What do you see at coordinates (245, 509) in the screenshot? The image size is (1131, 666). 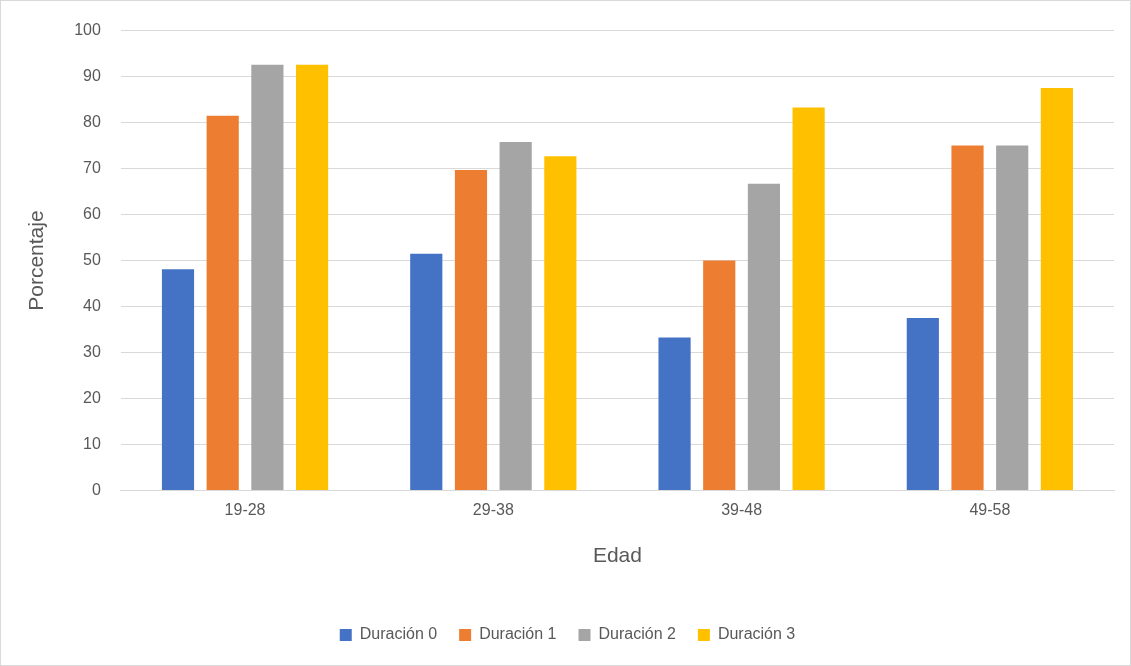 I see `x-tick-label: 19-28` at bounding box center [245, 509].